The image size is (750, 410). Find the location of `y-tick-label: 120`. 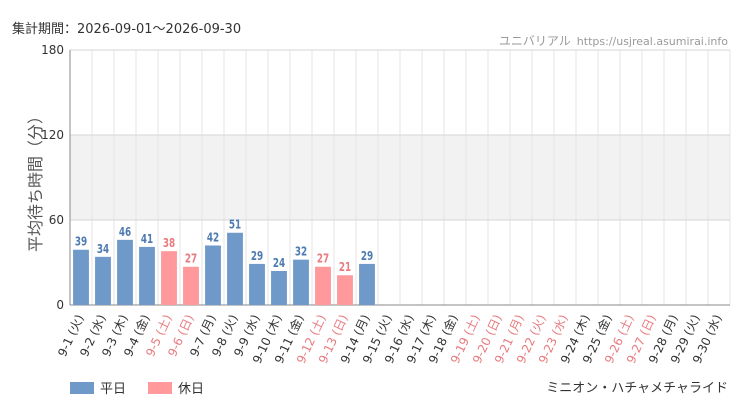

y-tick-label: 120 is located at coordinates (52, 135).